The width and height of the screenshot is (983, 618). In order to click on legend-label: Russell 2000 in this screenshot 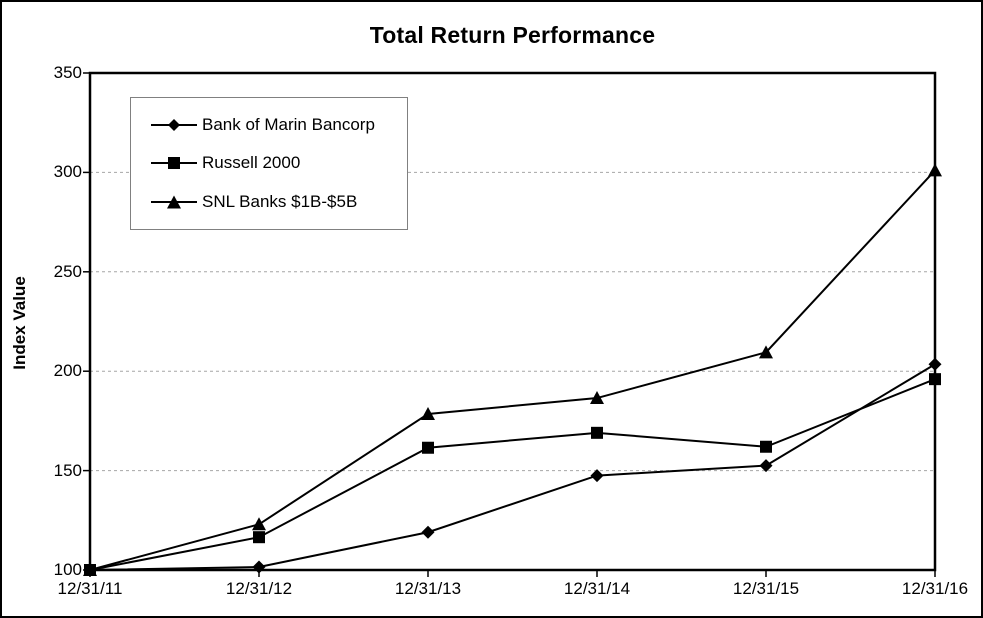, I will do `click(251, 163)`.